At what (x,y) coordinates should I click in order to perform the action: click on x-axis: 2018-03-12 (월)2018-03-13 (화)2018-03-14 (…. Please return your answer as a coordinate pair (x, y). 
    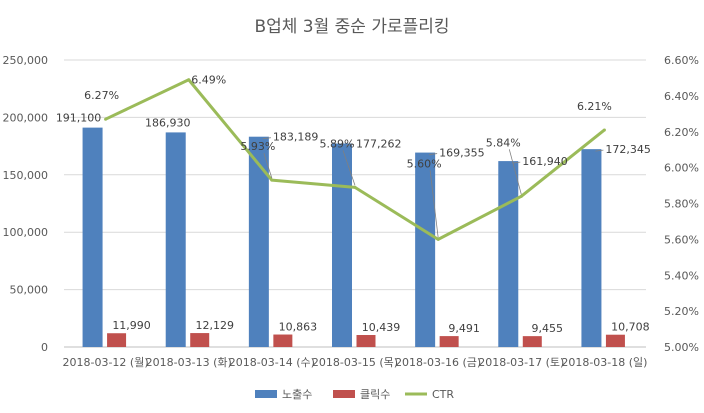
    Looking at the image, I should click on (355, 357).